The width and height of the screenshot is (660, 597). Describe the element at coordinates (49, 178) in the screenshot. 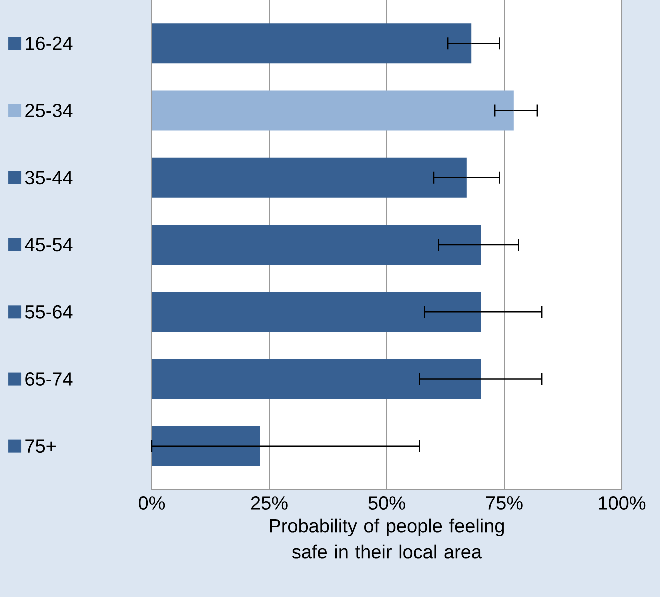

I see `y-tick-label: 35-44` at that location.